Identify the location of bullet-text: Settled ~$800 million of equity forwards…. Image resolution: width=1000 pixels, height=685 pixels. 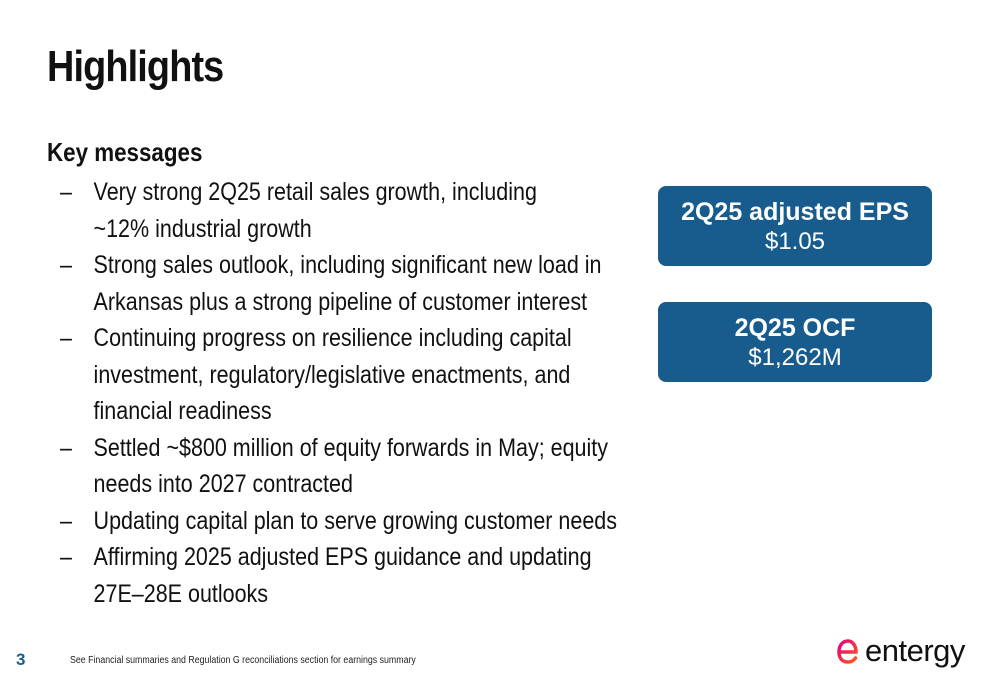
(351, 466).